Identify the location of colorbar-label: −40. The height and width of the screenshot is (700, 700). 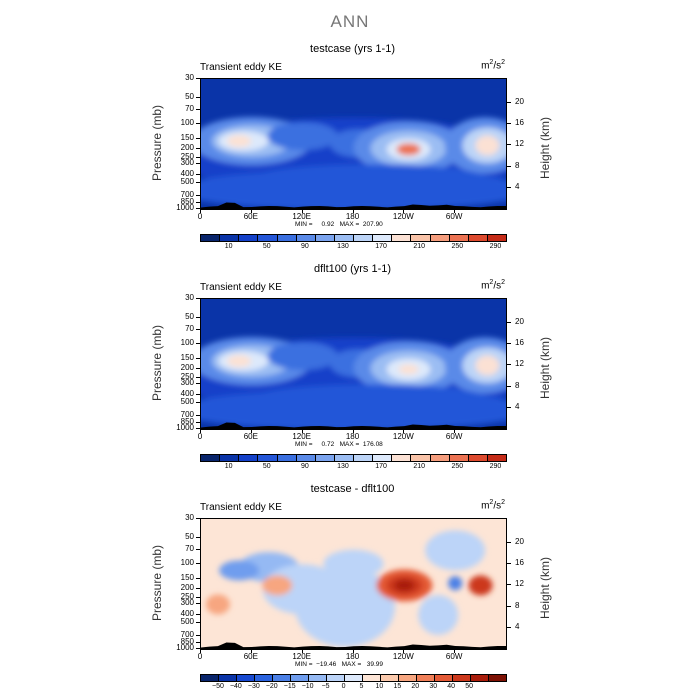
(235, 686).